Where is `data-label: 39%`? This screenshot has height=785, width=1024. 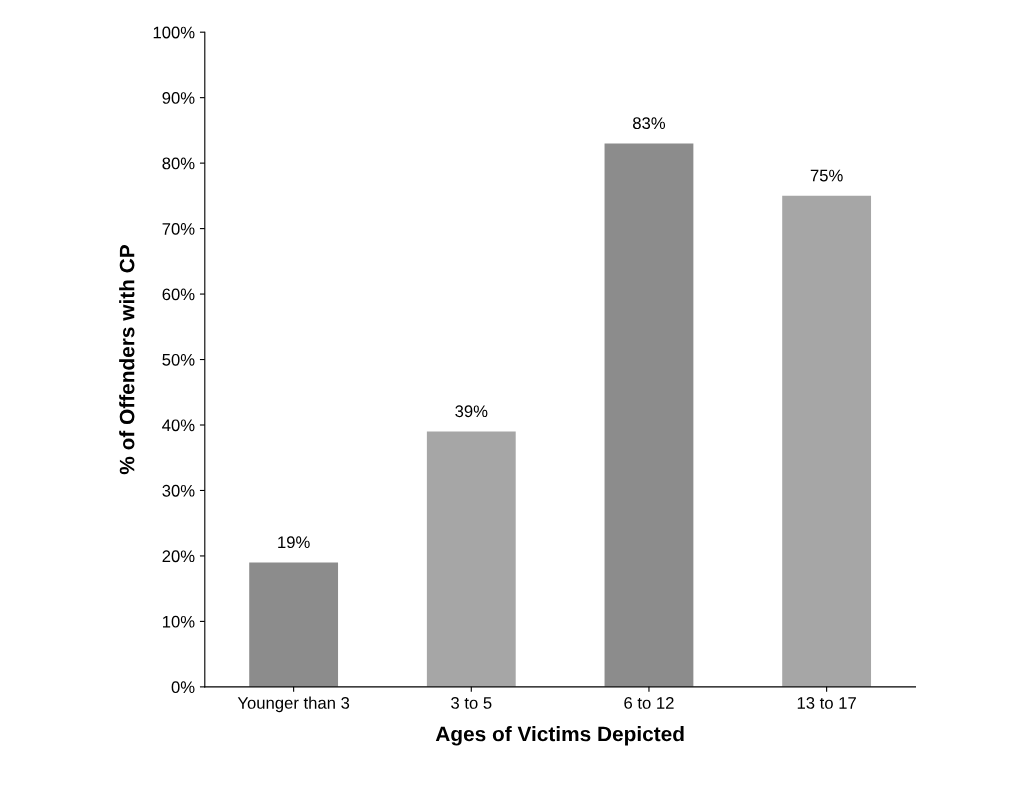 data-label: 39% is located at coordinates (471, 411).